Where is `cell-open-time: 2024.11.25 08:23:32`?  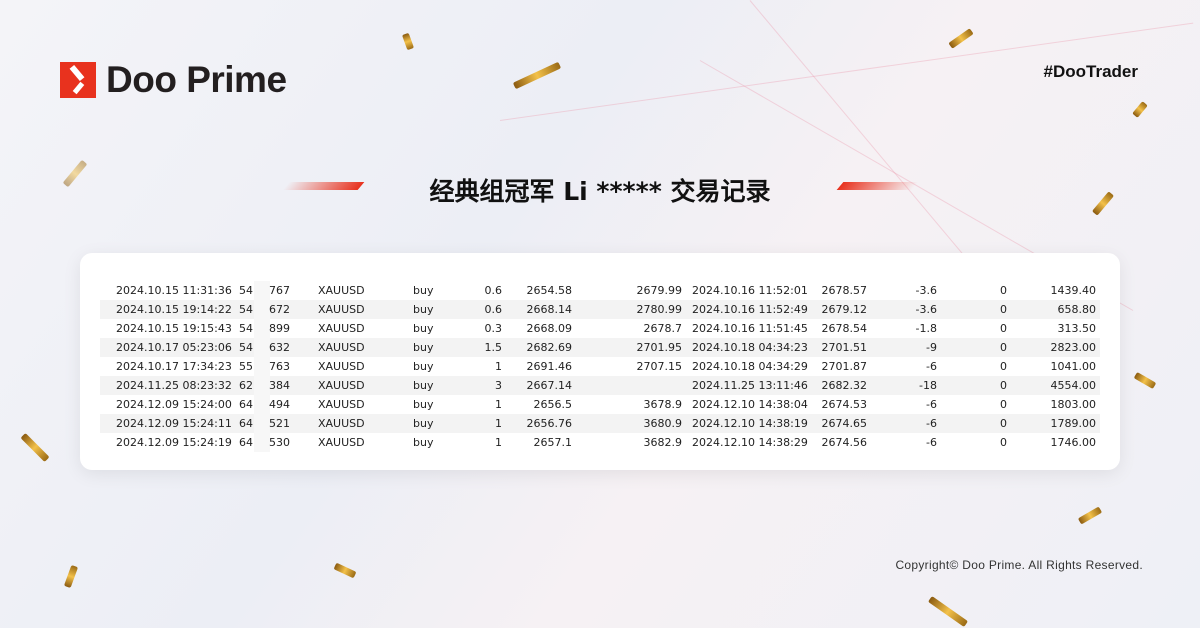
cell-open-time: 2024.11.25 08:23:32 is located at coordinates (174, 385).